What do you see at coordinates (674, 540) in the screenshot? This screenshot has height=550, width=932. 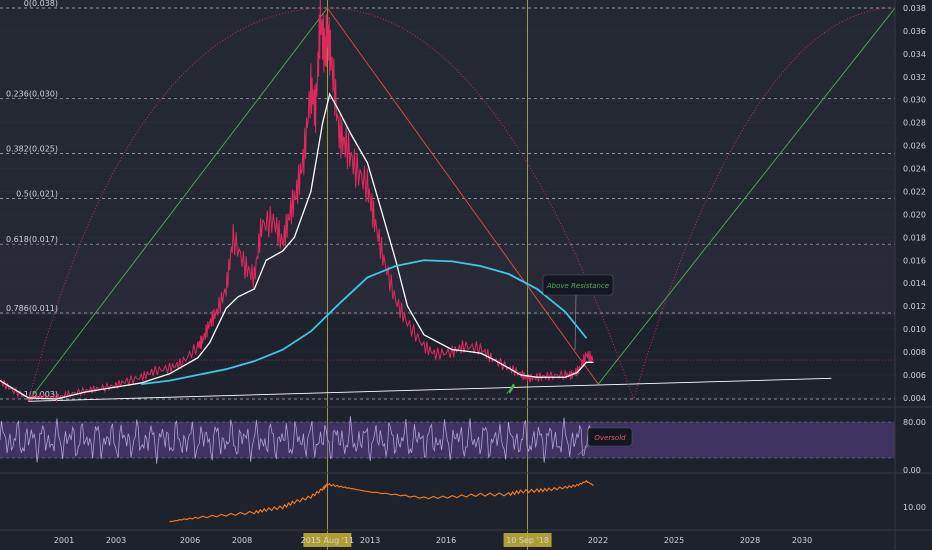 I see `x-tick-label: 2025` at bounding box center [674, 540].